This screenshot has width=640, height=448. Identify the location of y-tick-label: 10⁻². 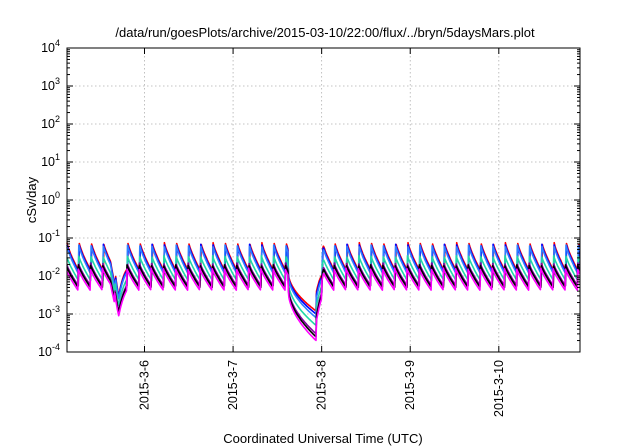
(49, 274).